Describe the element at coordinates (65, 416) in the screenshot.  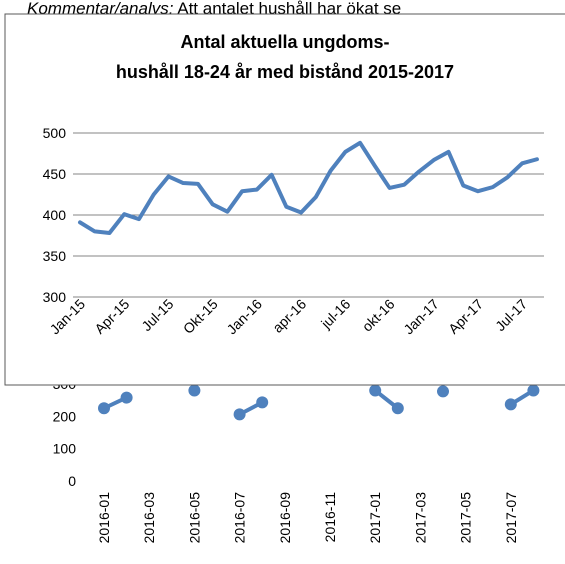
I see `y-tick-label: 200` at that location.